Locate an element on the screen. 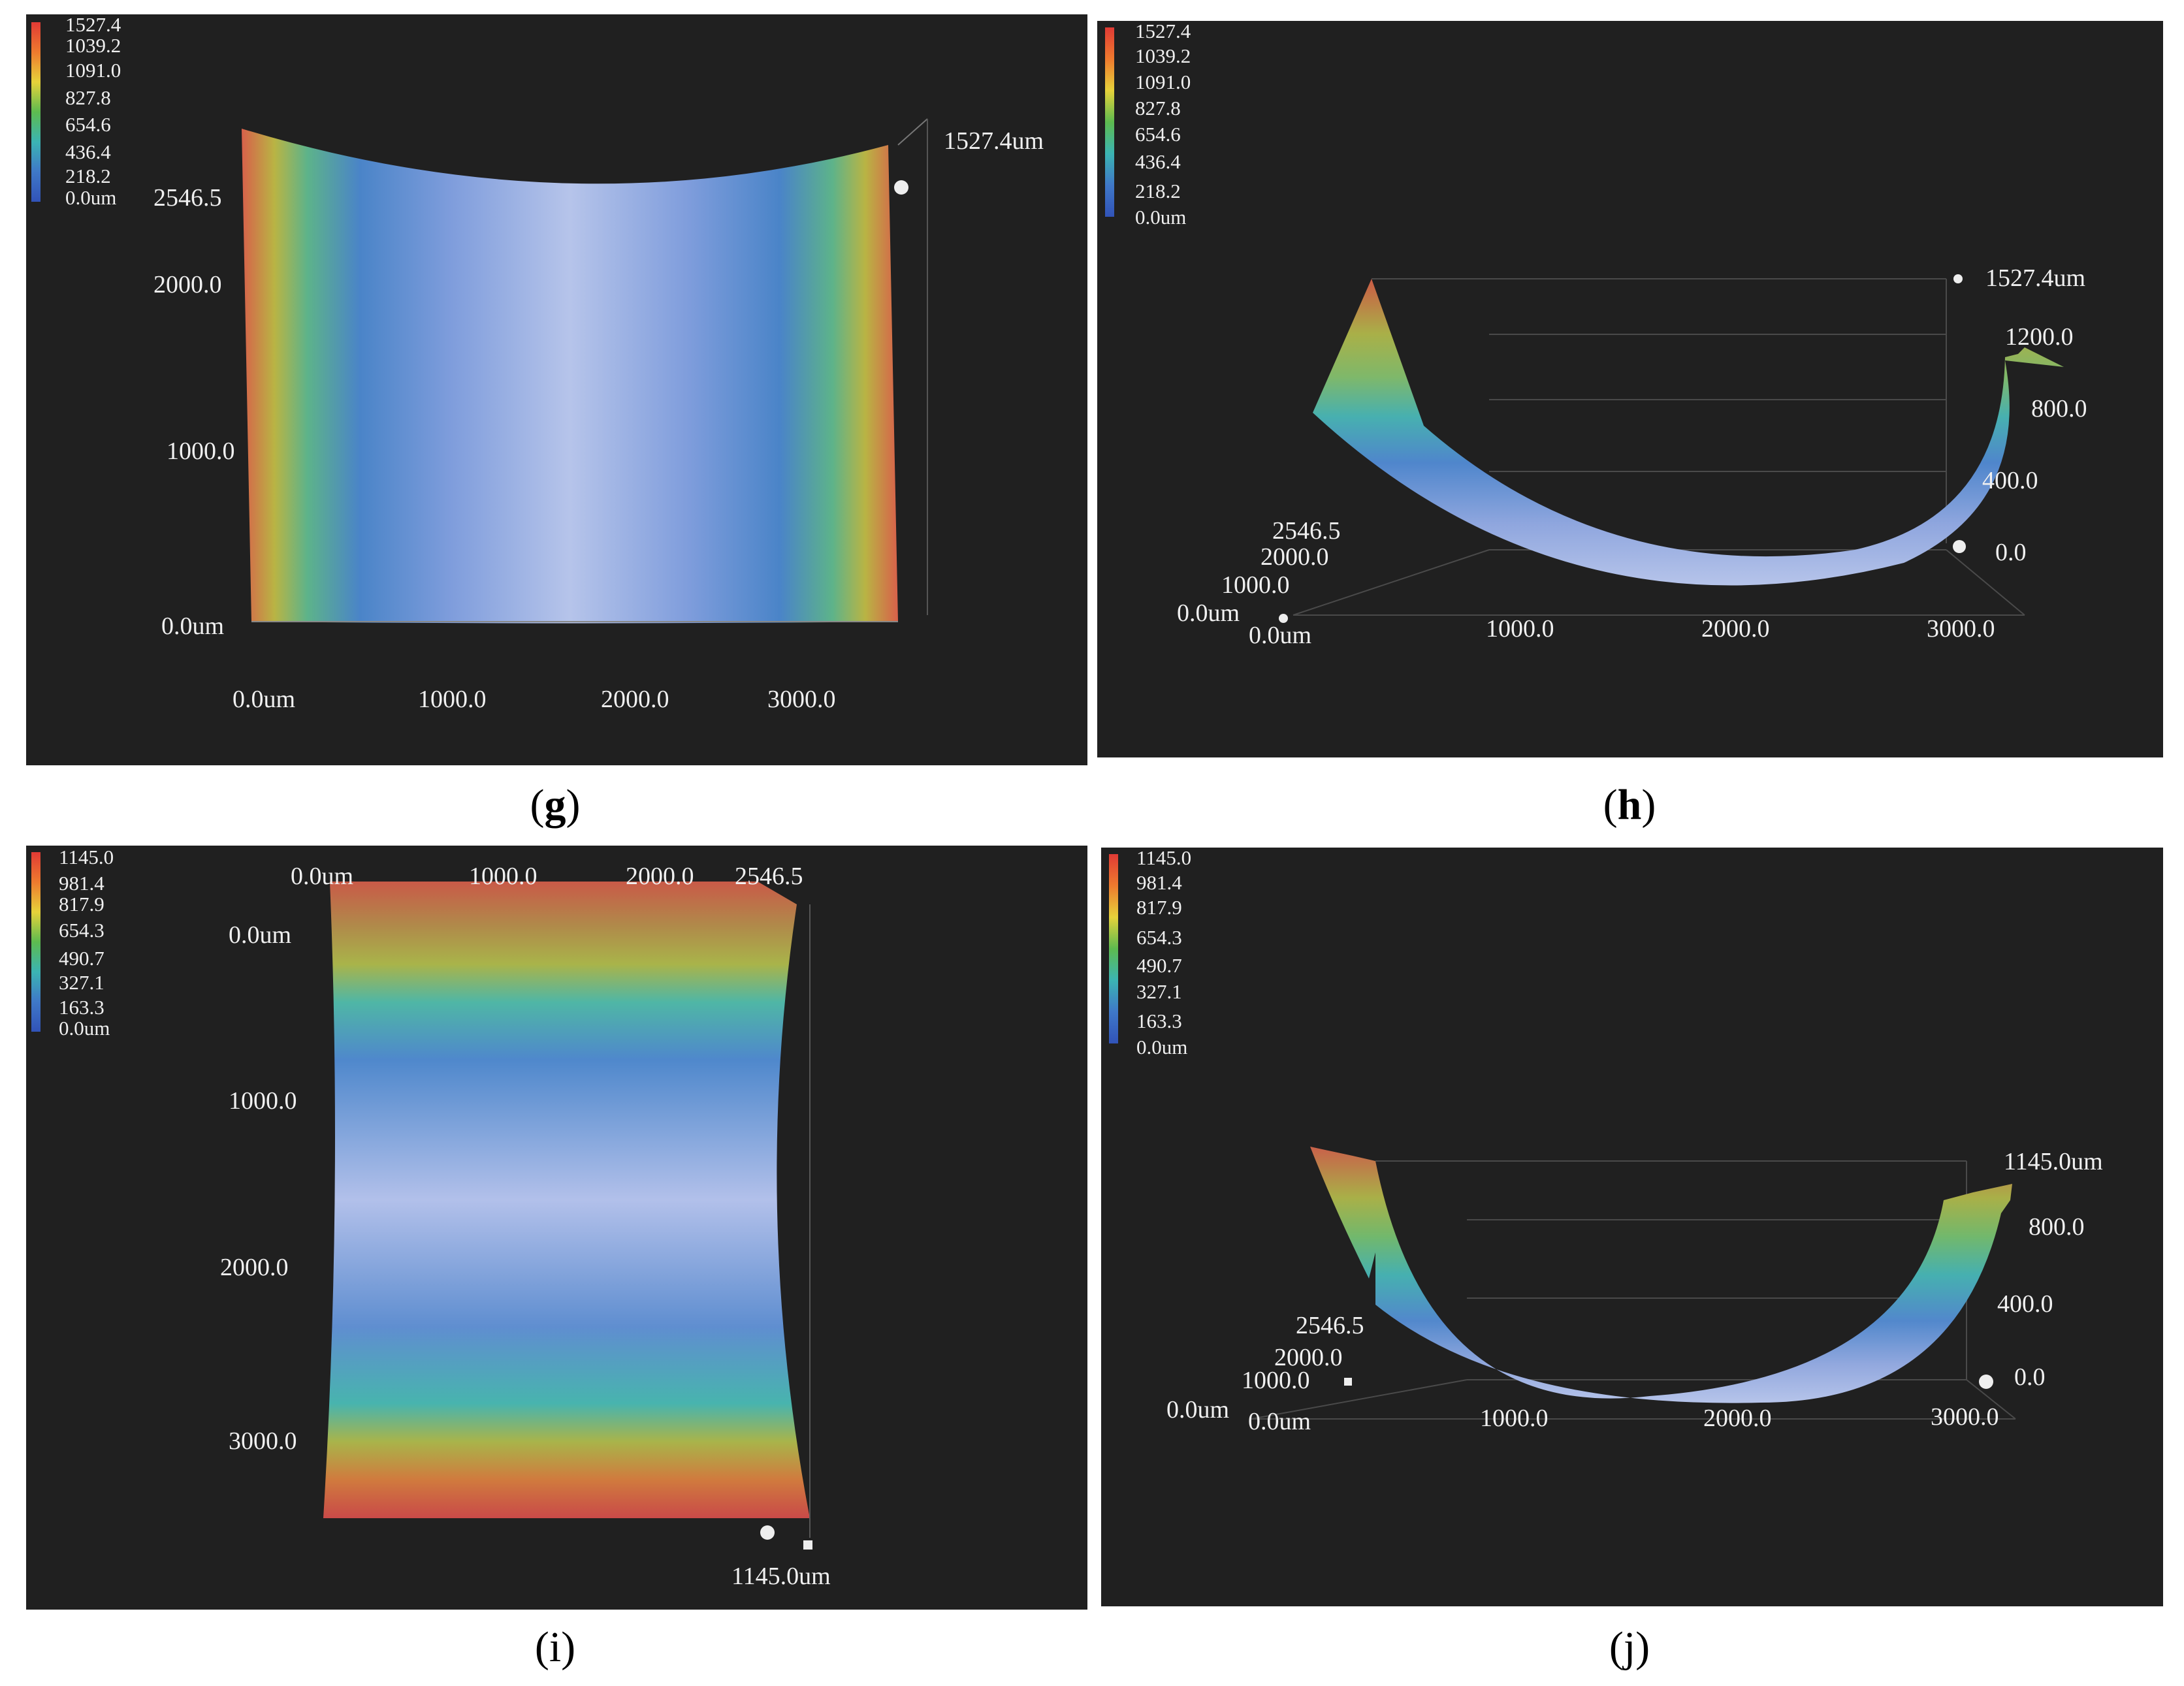 The image size is (2184, 1686). legend-bar-j is located at coordinates (1113, 948).